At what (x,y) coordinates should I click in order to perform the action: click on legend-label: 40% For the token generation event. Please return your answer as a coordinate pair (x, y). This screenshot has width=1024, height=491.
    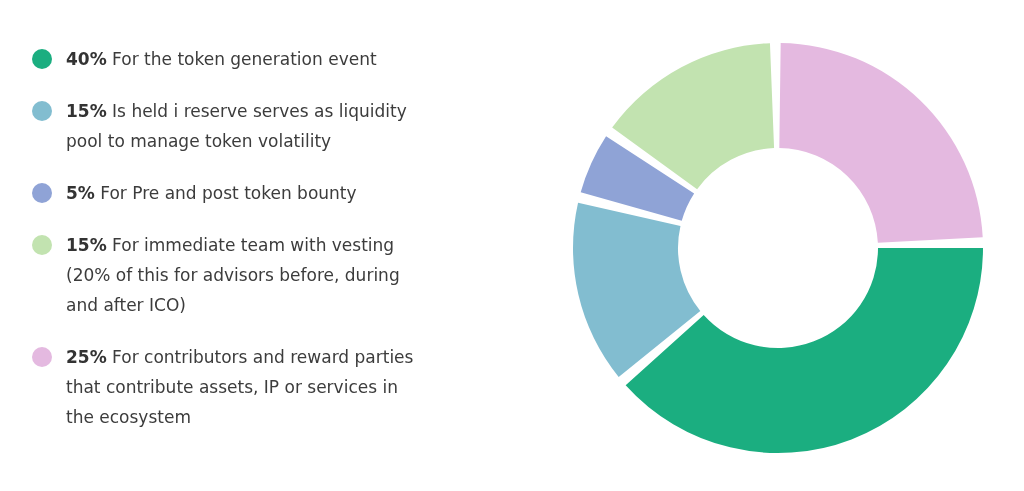
    Looking at the image, I should click on (222, 59).